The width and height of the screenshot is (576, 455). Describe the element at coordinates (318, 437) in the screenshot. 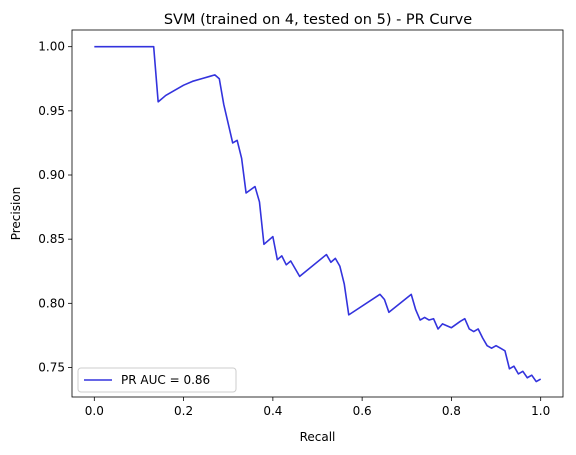

I see `x-axis-label: Recall` at that location.